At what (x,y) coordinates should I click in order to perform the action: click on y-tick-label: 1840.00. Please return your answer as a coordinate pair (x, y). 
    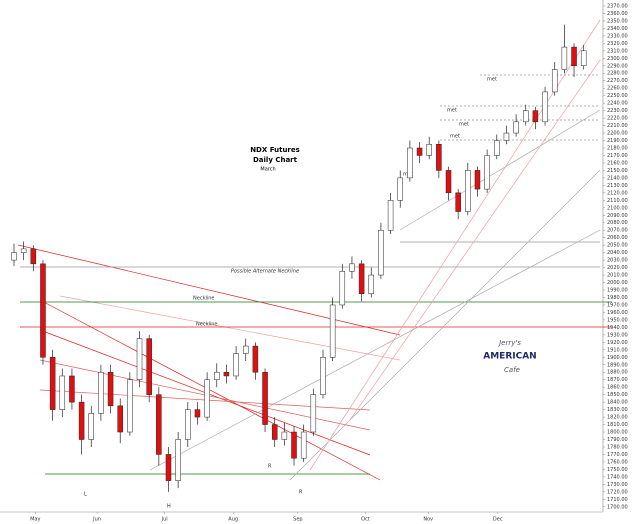
    Looking at the image, I should click on (617, 403).